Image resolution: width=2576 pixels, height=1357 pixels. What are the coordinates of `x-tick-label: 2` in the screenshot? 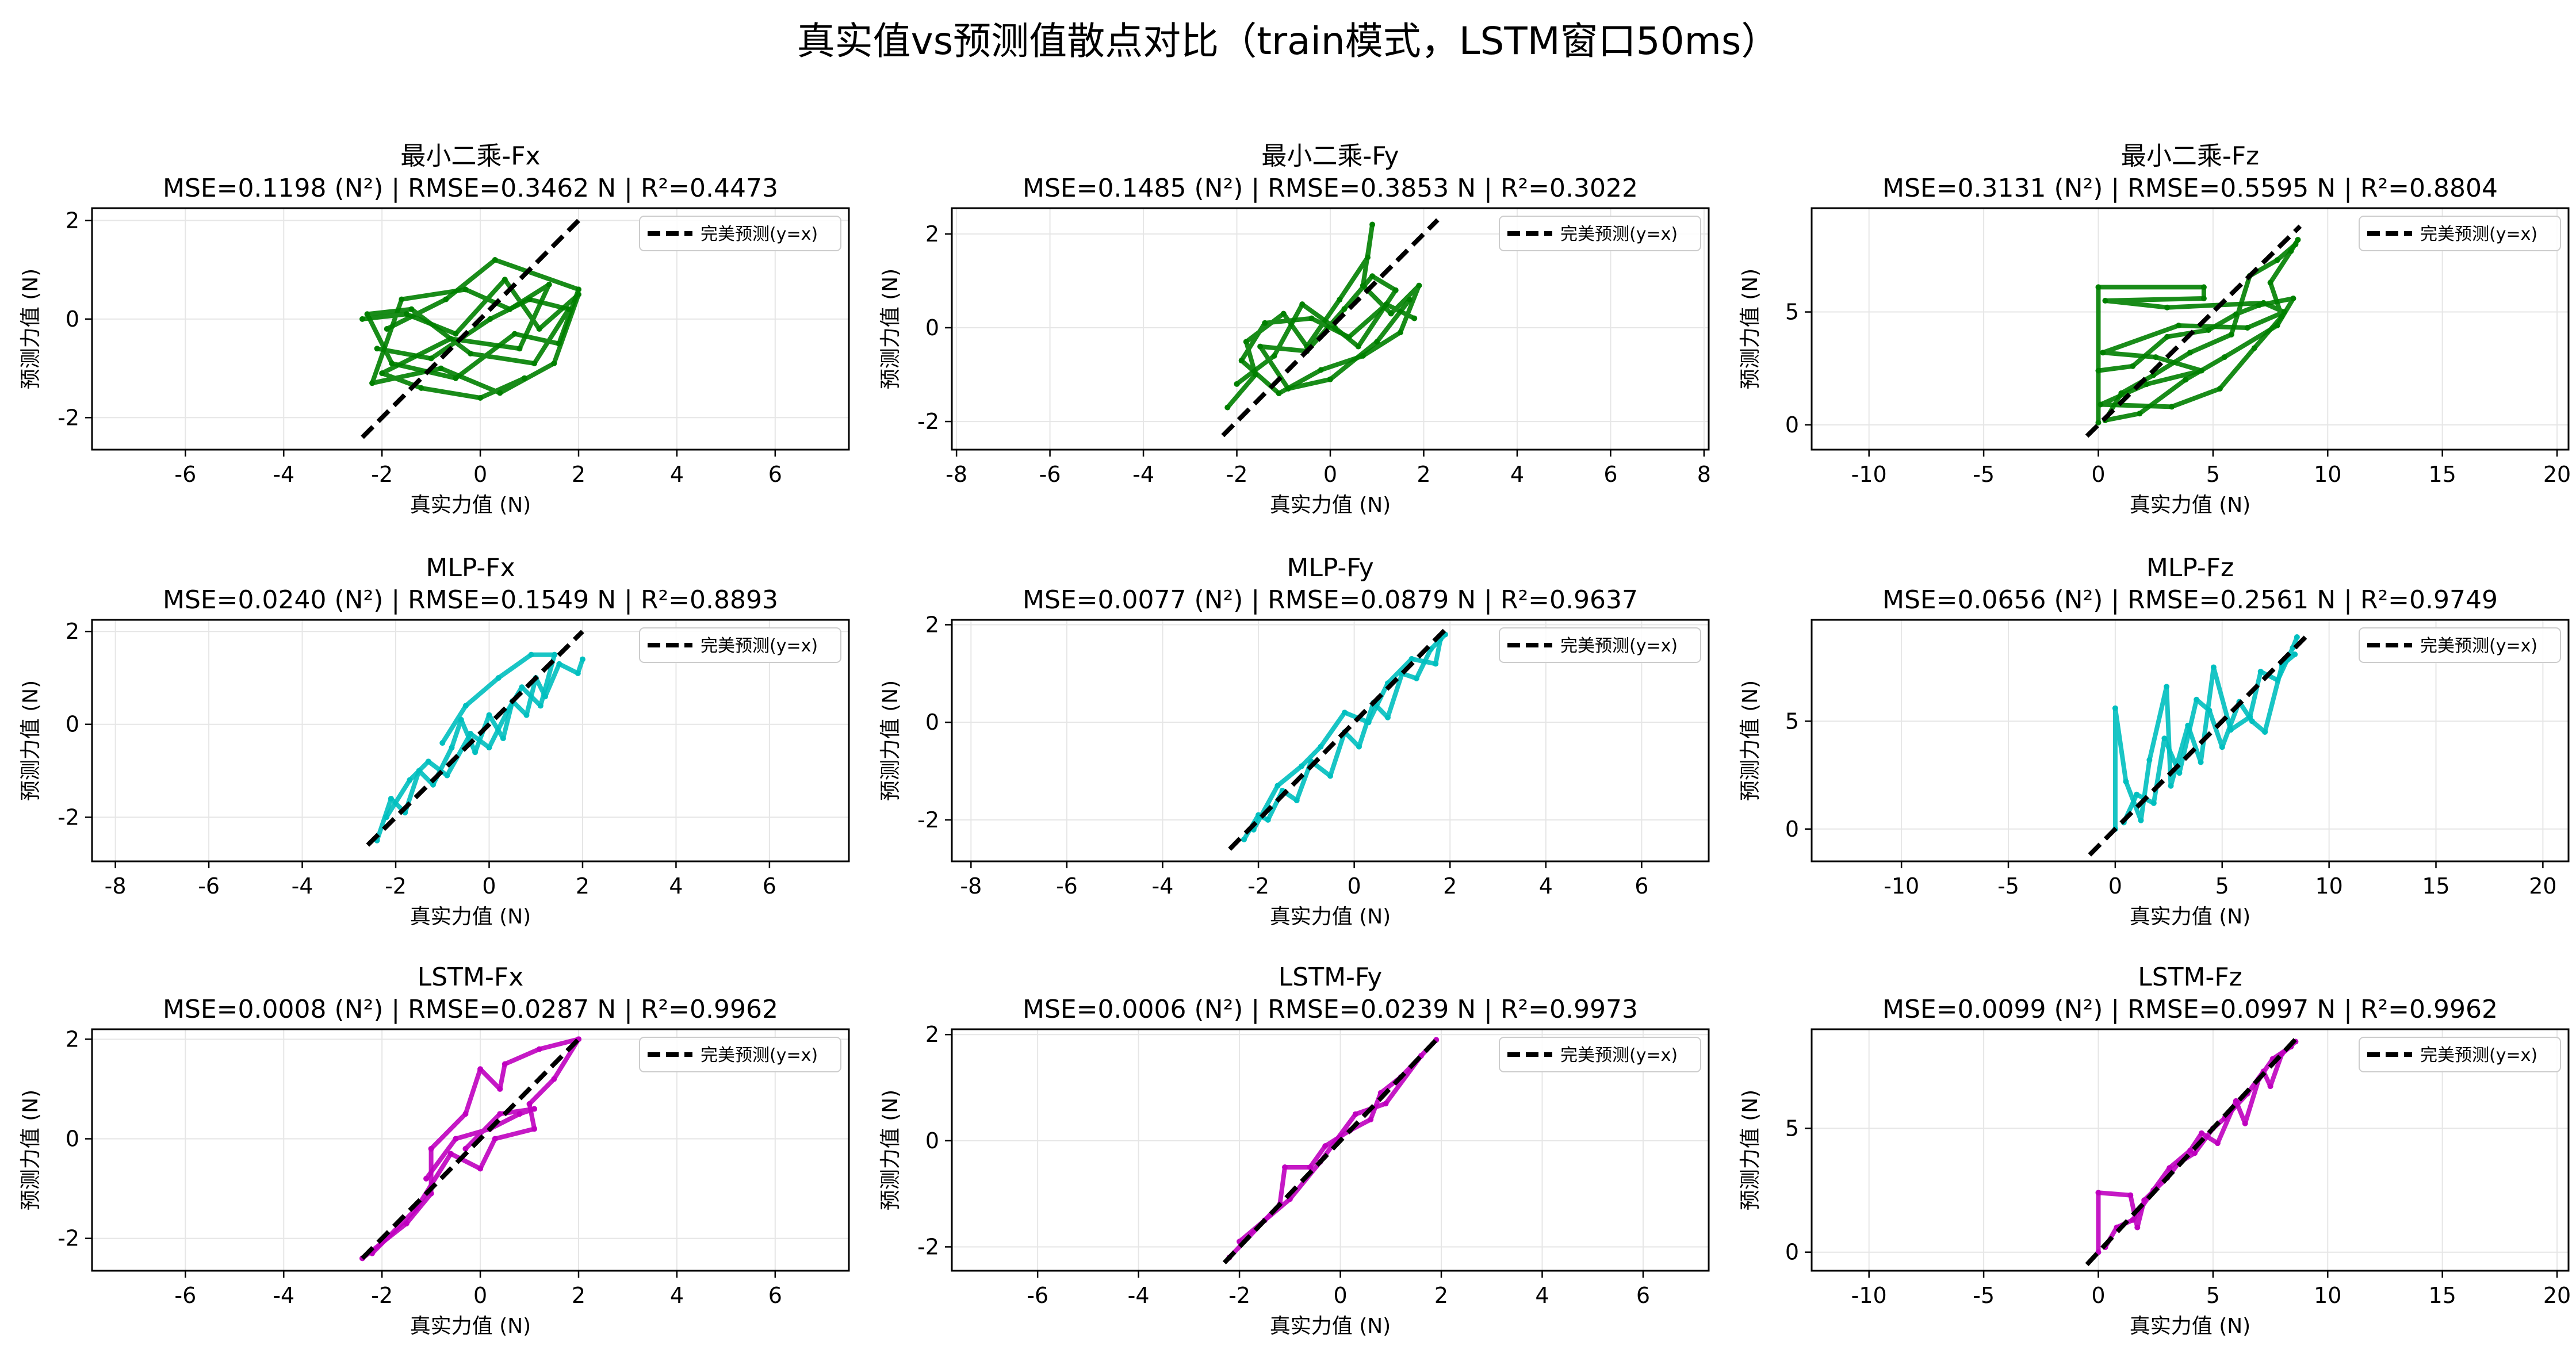 It's located at (578, 474).